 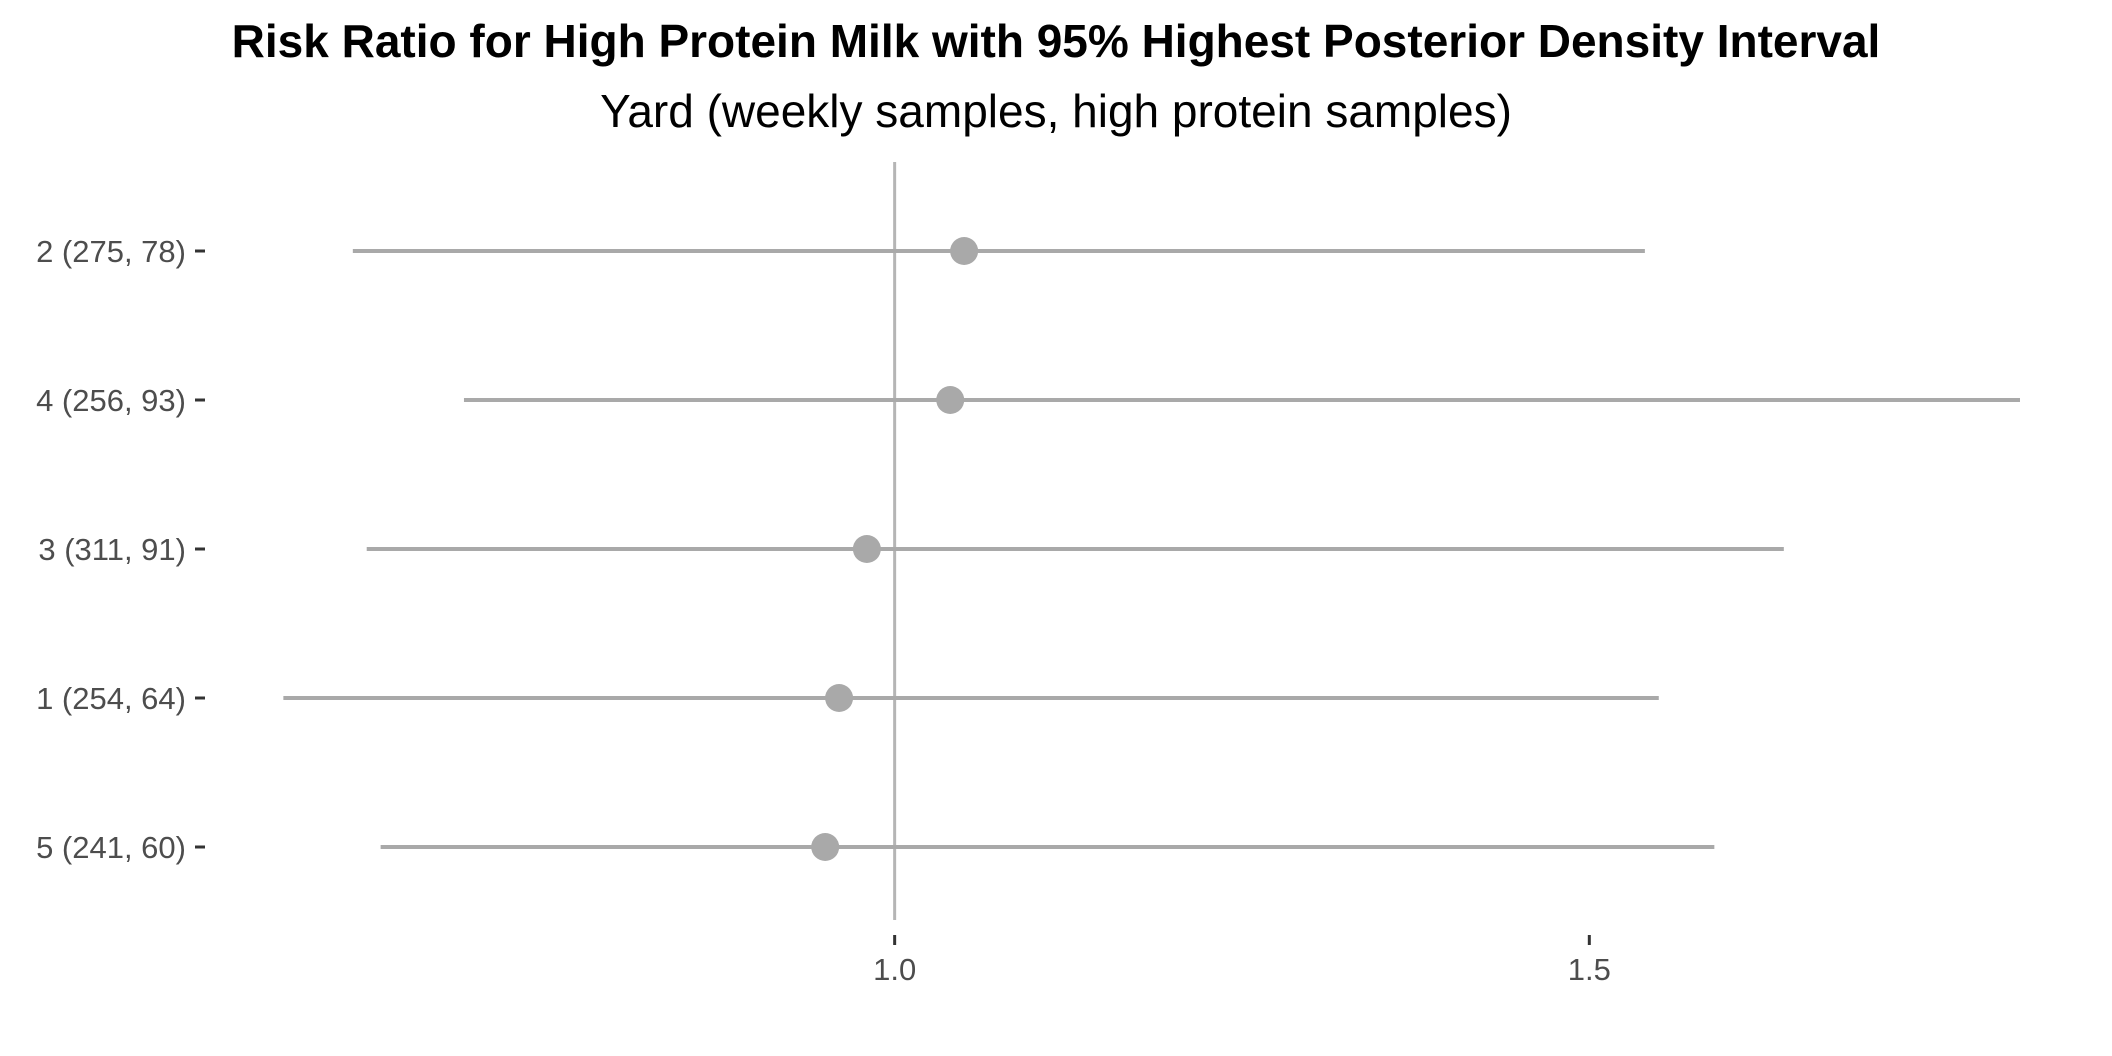 What do you see at coordinates (895, 549) in the screenshot?
I see `point-layer` at bounding box center [895, 549].